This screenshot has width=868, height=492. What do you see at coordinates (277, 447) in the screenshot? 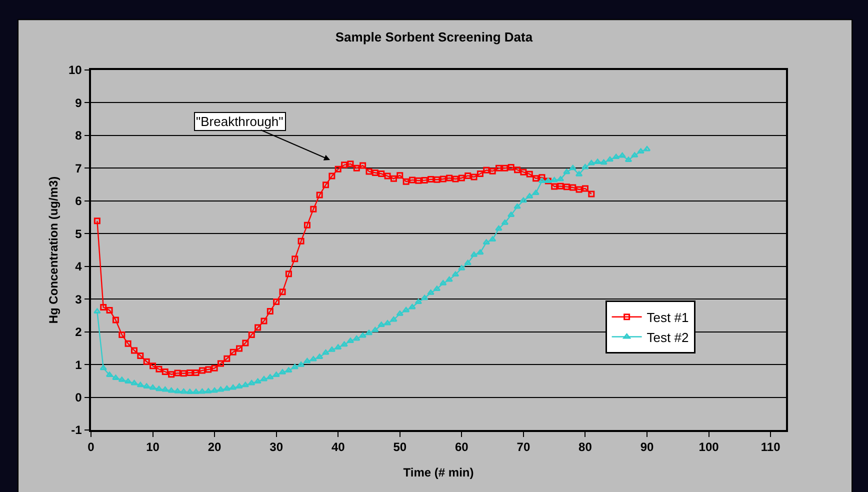
I see `x-tick-label: 30` at bounding box center [277, 447].